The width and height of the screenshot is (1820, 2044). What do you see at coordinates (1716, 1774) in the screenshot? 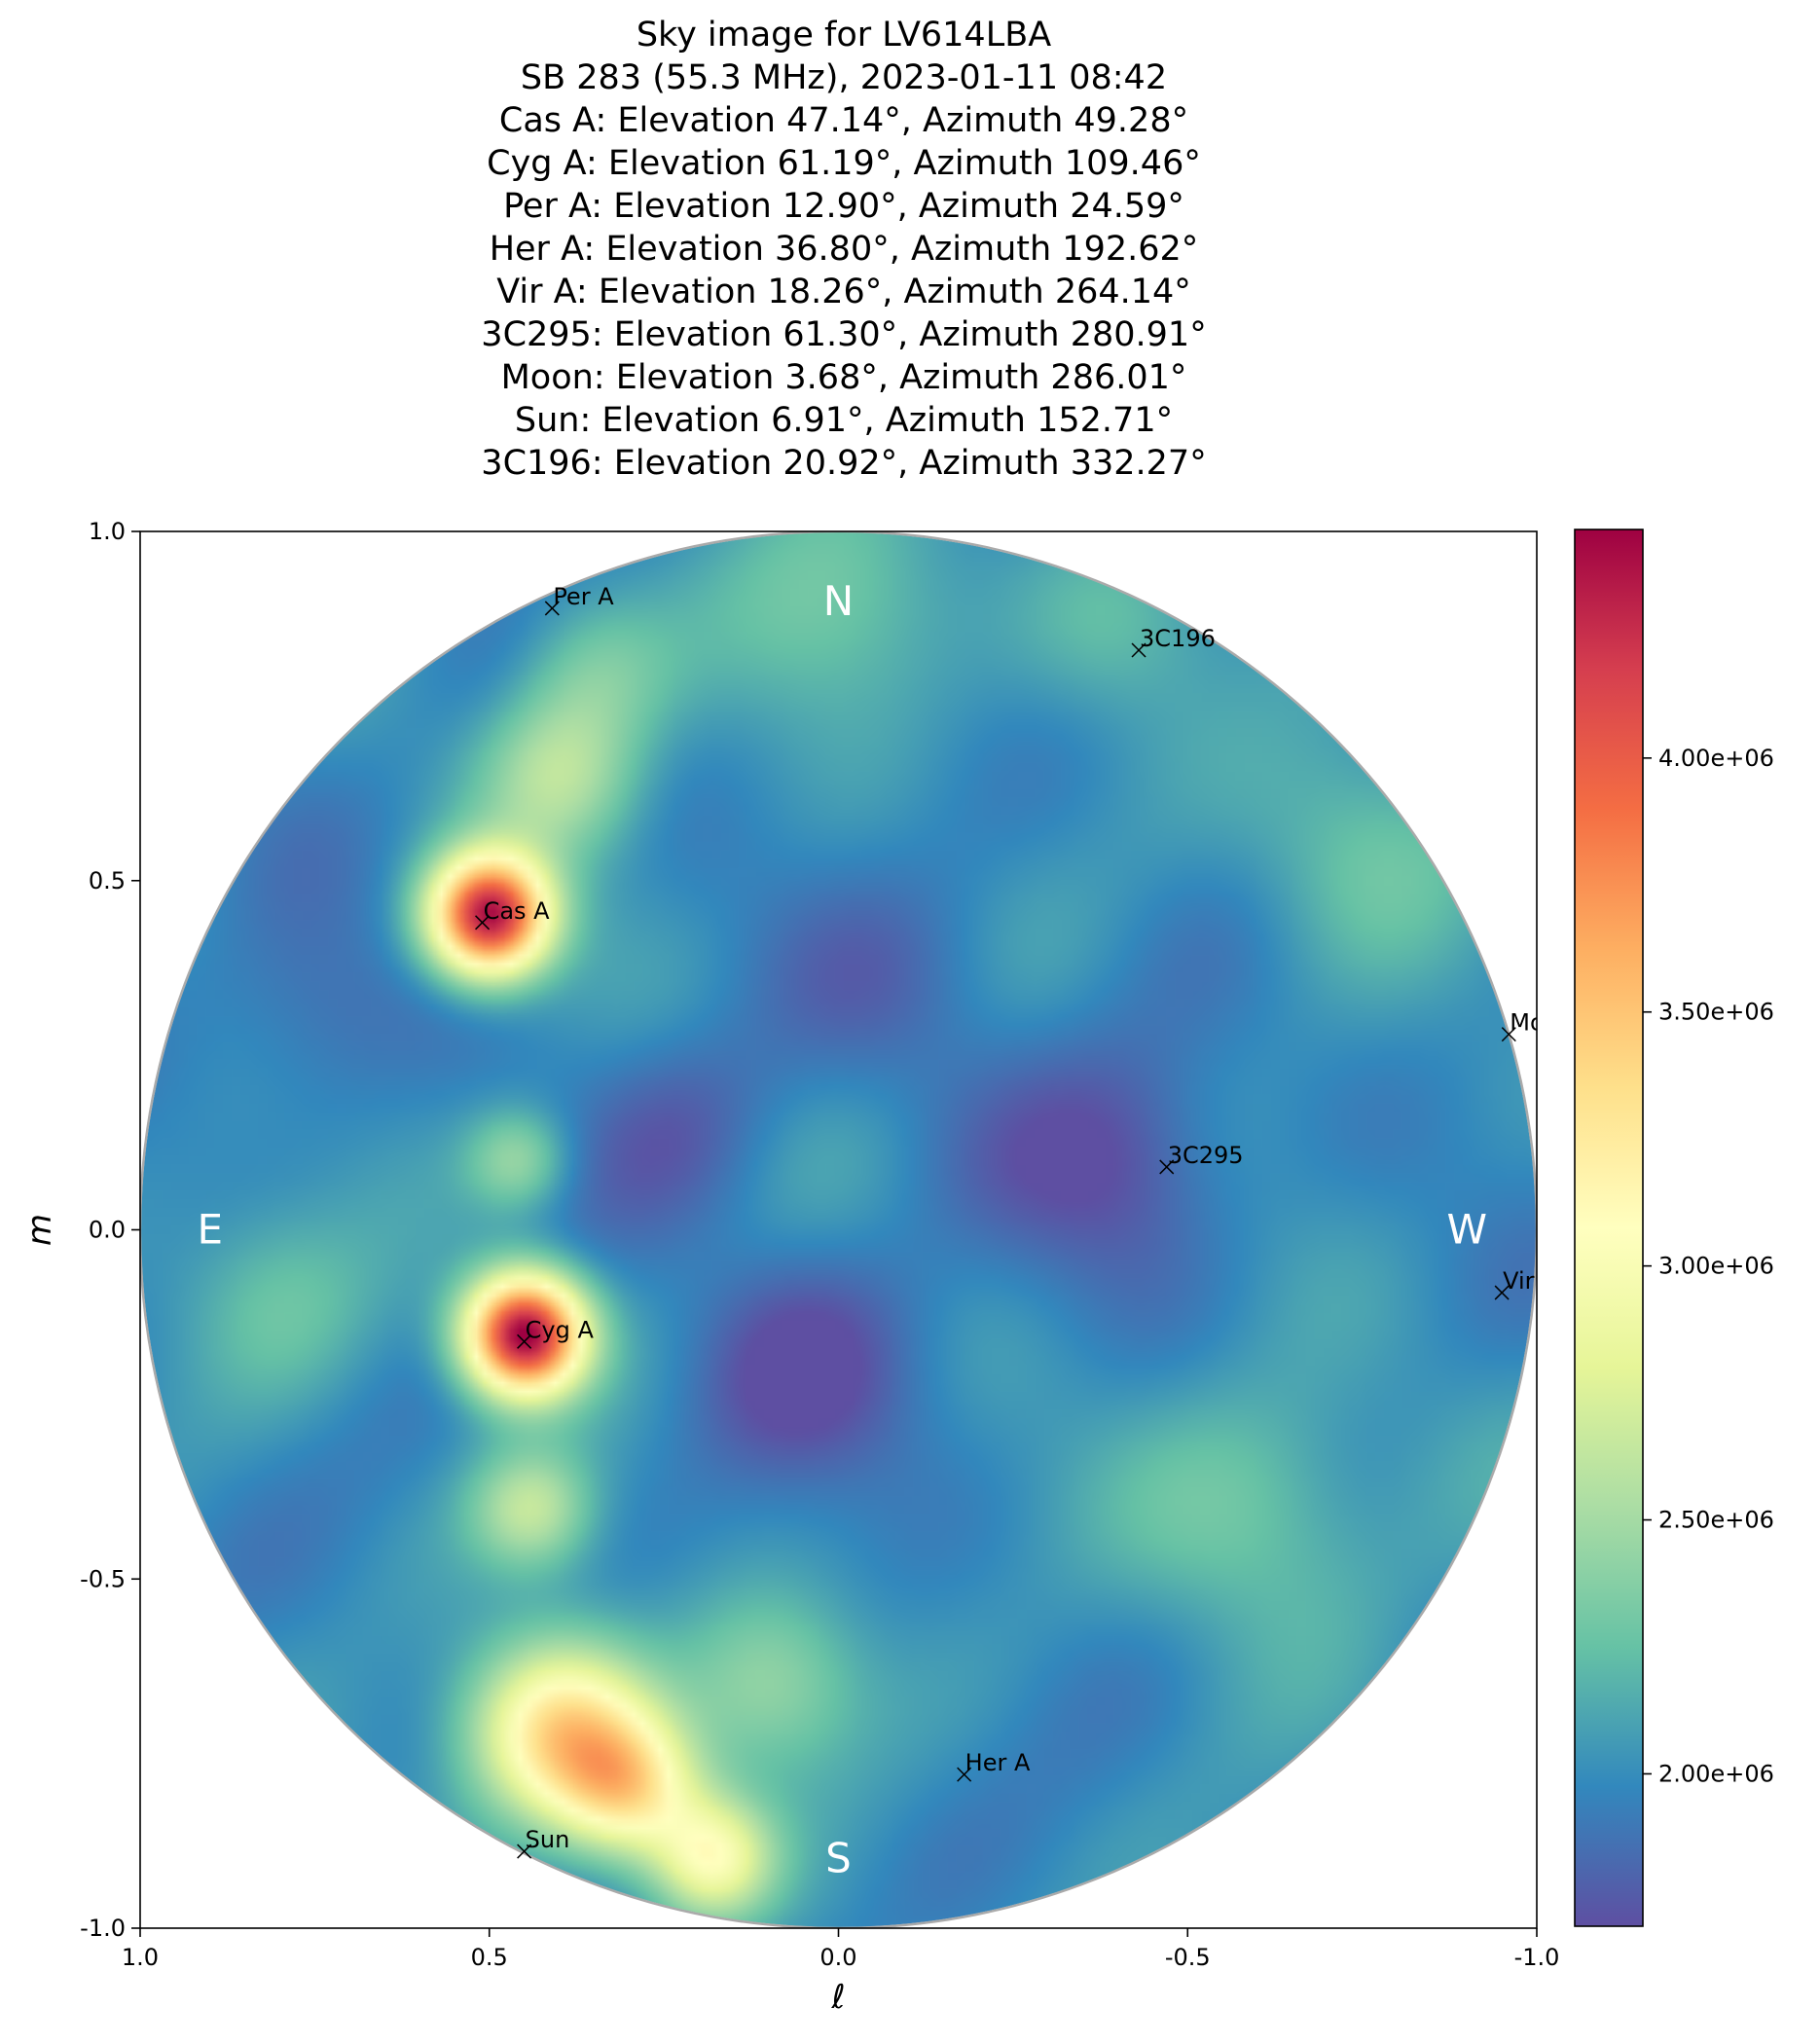
I see `colorbar-tick-label: 2.00e+06` at bounding box center [1716, 1774].